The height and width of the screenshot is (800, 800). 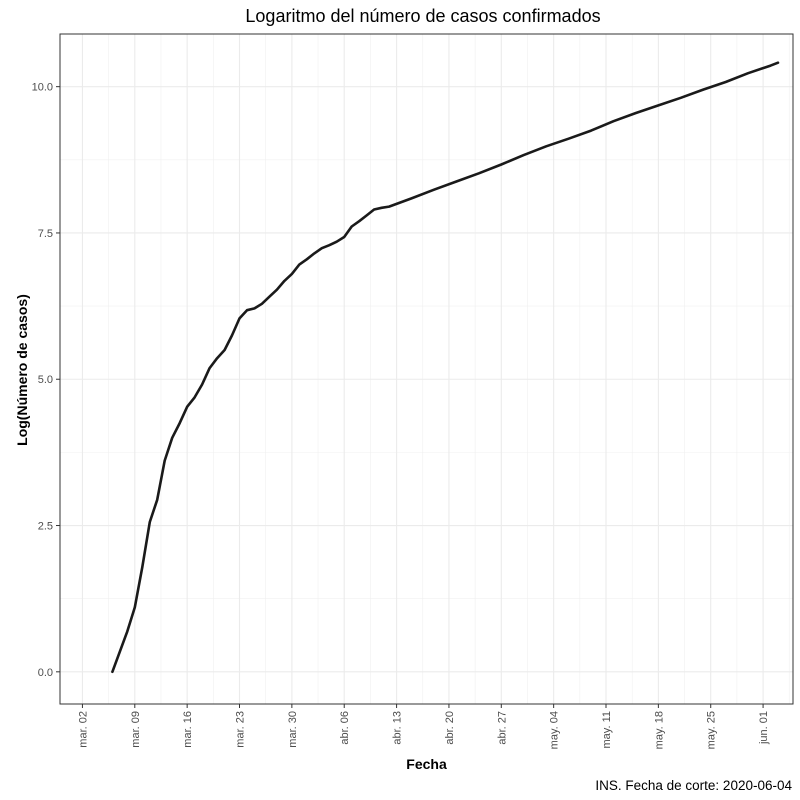 What do you see at coordinates (42, 88) in the screenshot?
I see `y-tick-label: 10.0` at bounding box center [42, 88].